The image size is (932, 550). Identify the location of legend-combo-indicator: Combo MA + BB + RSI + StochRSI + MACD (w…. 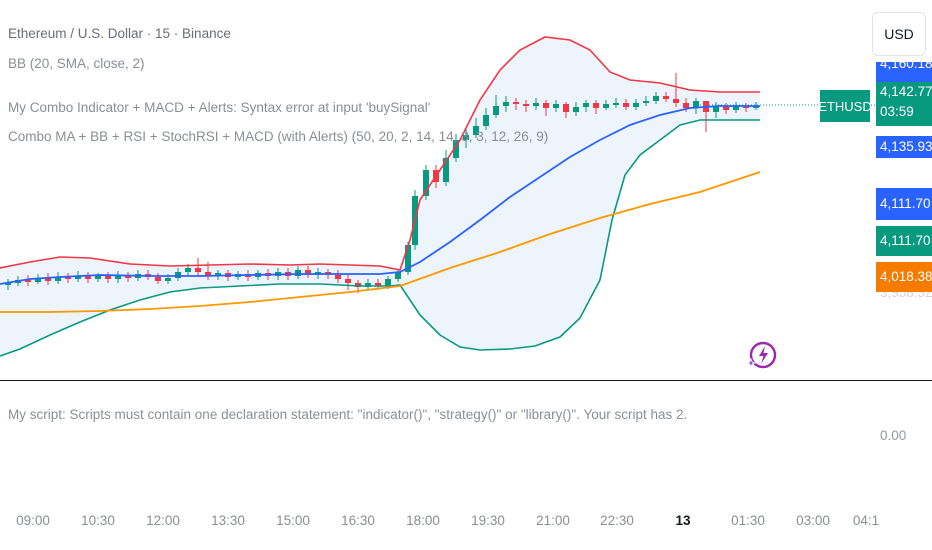
(278, 136).